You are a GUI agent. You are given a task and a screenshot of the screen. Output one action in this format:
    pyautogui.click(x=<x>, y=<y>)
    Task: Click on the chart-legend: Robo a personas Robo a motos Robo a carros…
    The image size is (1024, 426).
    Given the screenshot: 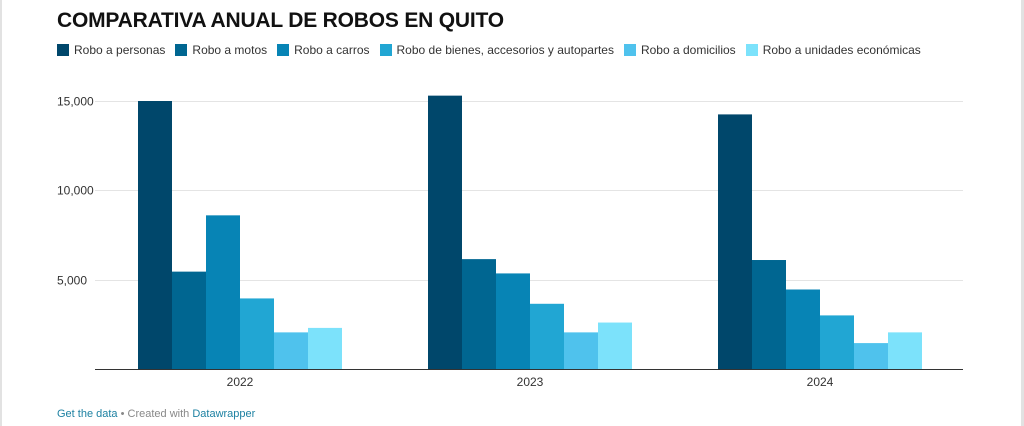 What is the action you would take?
    pyautogui.click(x=494, y=50)
    